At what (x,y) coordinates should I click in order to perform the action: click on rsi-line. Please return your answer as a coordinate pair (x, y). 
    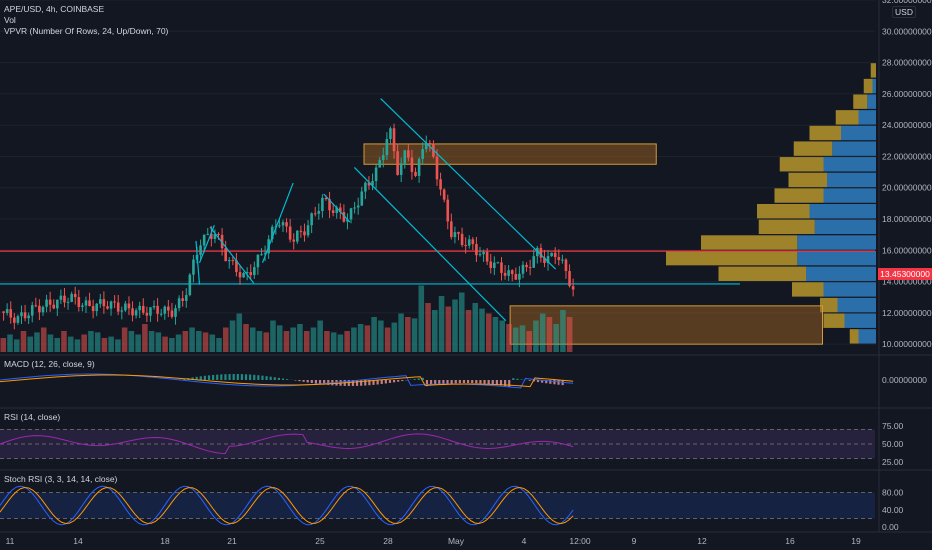
    Looking at the image, I should click on (287, 444).